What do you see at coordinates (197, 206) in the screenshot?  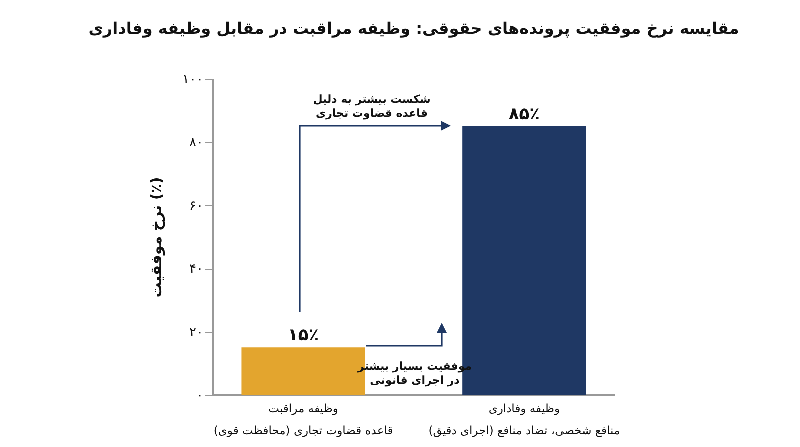 I see `y-tick-label: ۶۰` at bounding box center [197, 206].